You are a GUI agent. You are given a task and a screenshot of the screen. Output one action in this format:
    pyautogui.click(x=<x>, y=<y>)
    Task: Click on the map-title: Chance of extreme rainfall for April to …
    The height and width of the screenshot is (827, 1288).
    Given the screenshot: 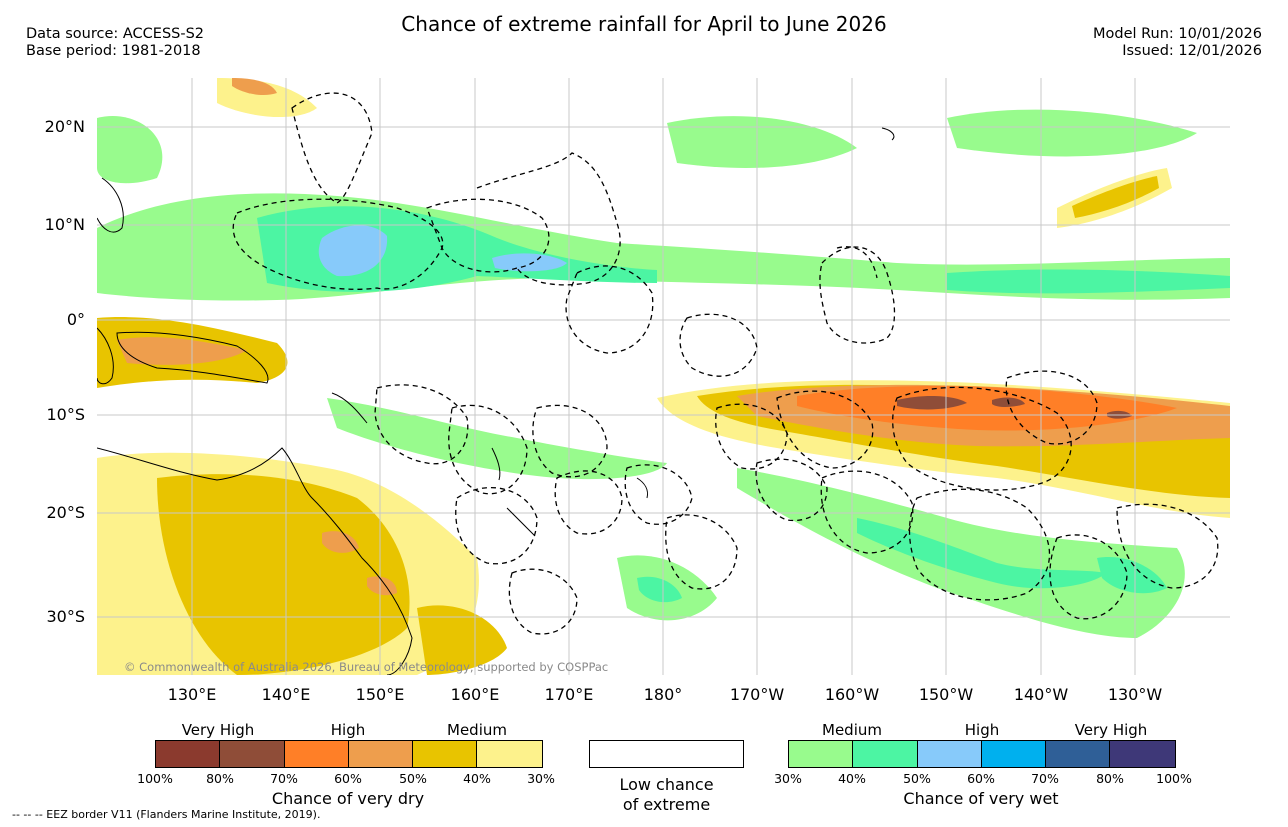 What is the action you would take?
    pyautogui.click(x=644, y=24)
    